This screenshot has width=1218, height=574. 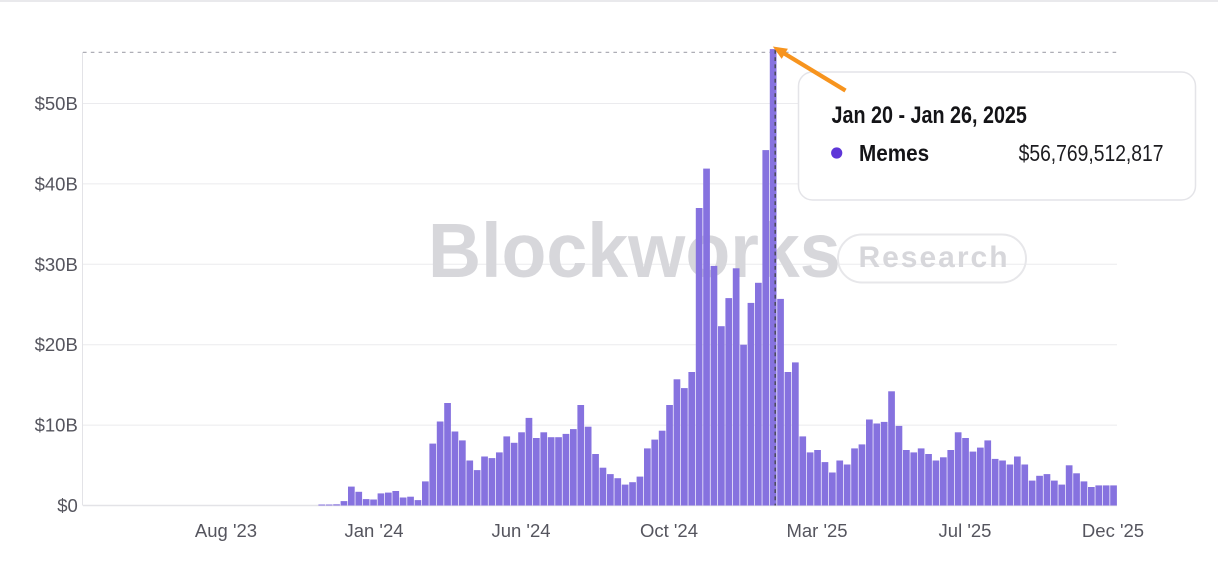 I want to click on svg-text: Jun '24, so click(x=520, y=530).